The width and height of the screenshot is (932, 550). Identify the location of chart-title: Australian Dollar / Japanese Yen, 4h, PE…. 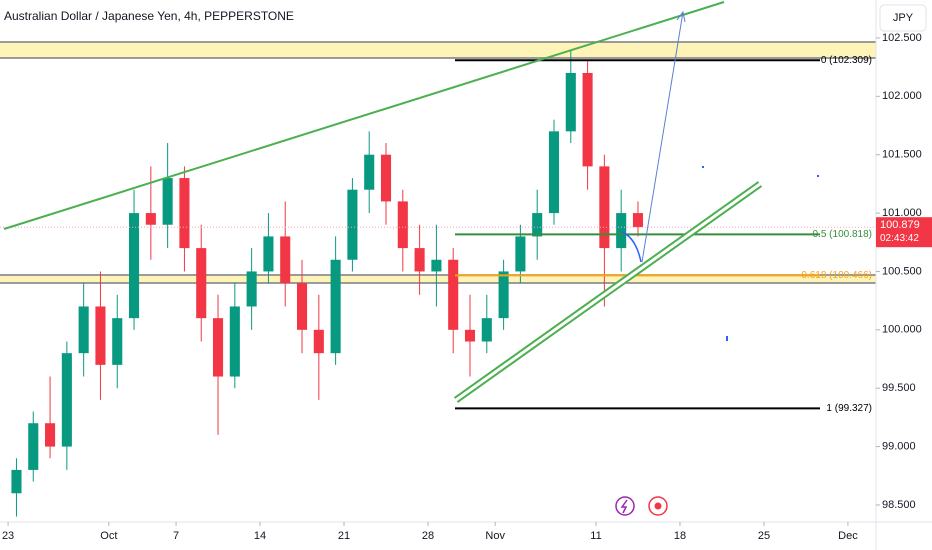
(149, 16).